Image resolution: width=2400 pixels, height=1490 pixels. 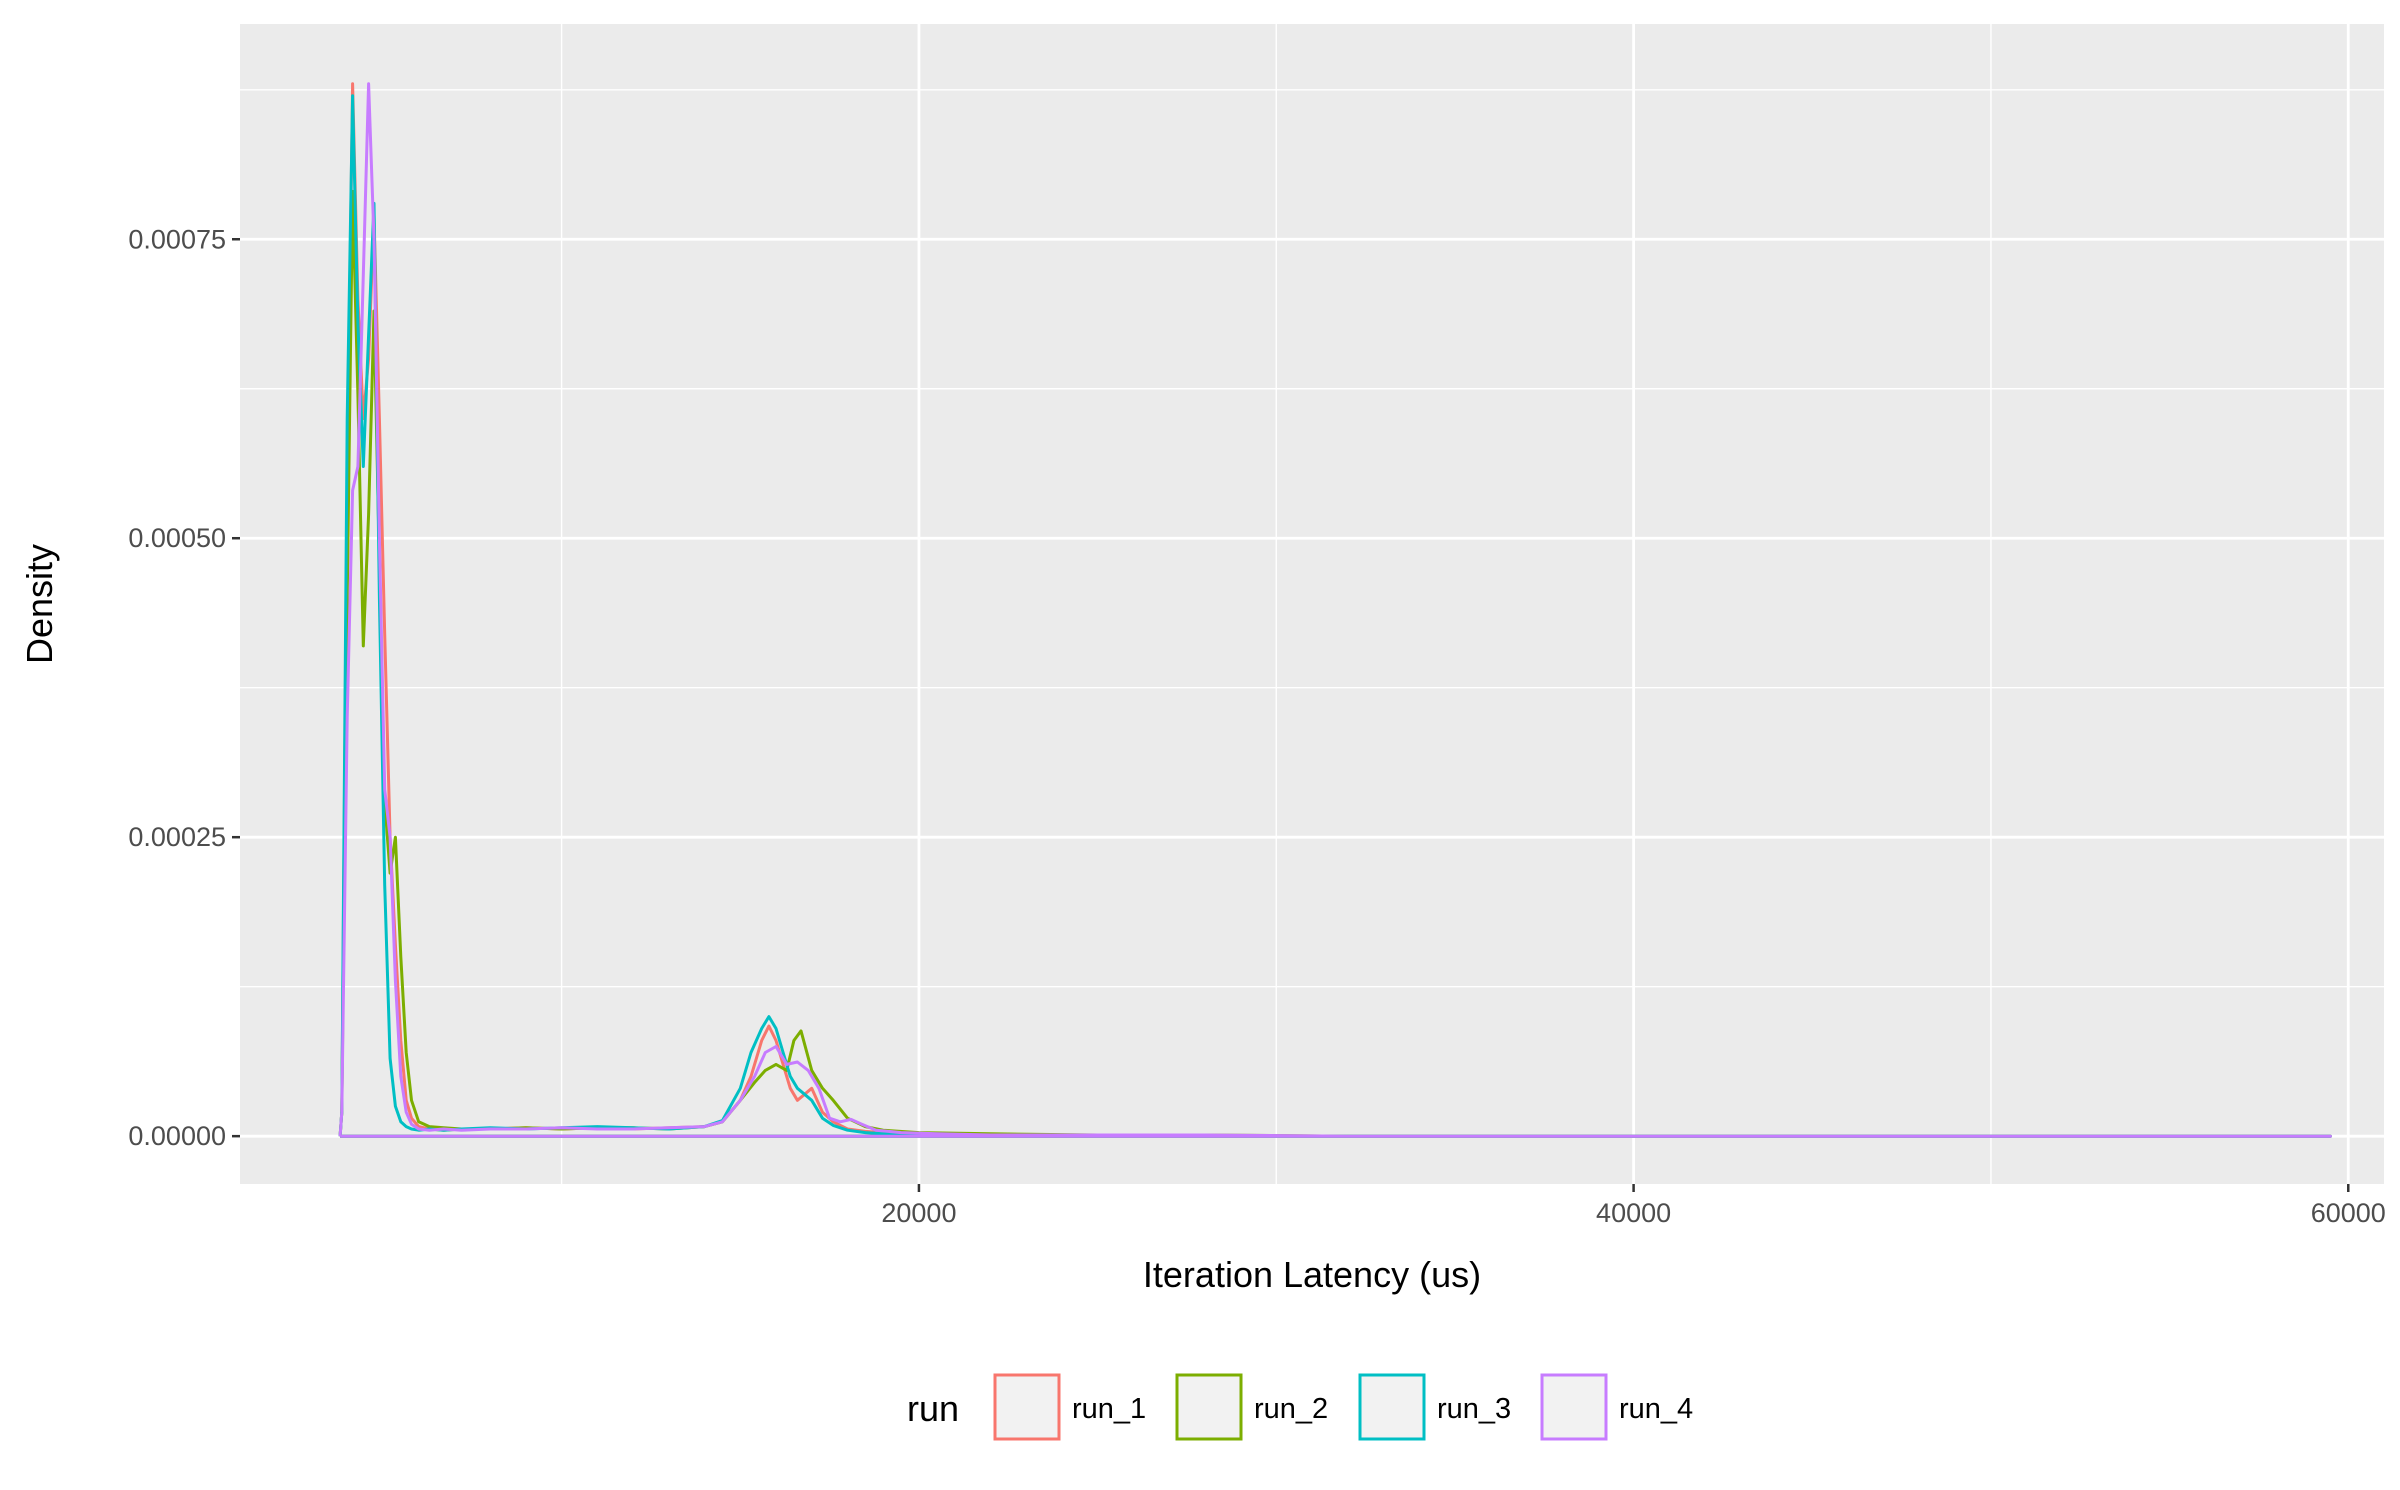 I want to click on legend-title: run, so click(x=933, y=1408).